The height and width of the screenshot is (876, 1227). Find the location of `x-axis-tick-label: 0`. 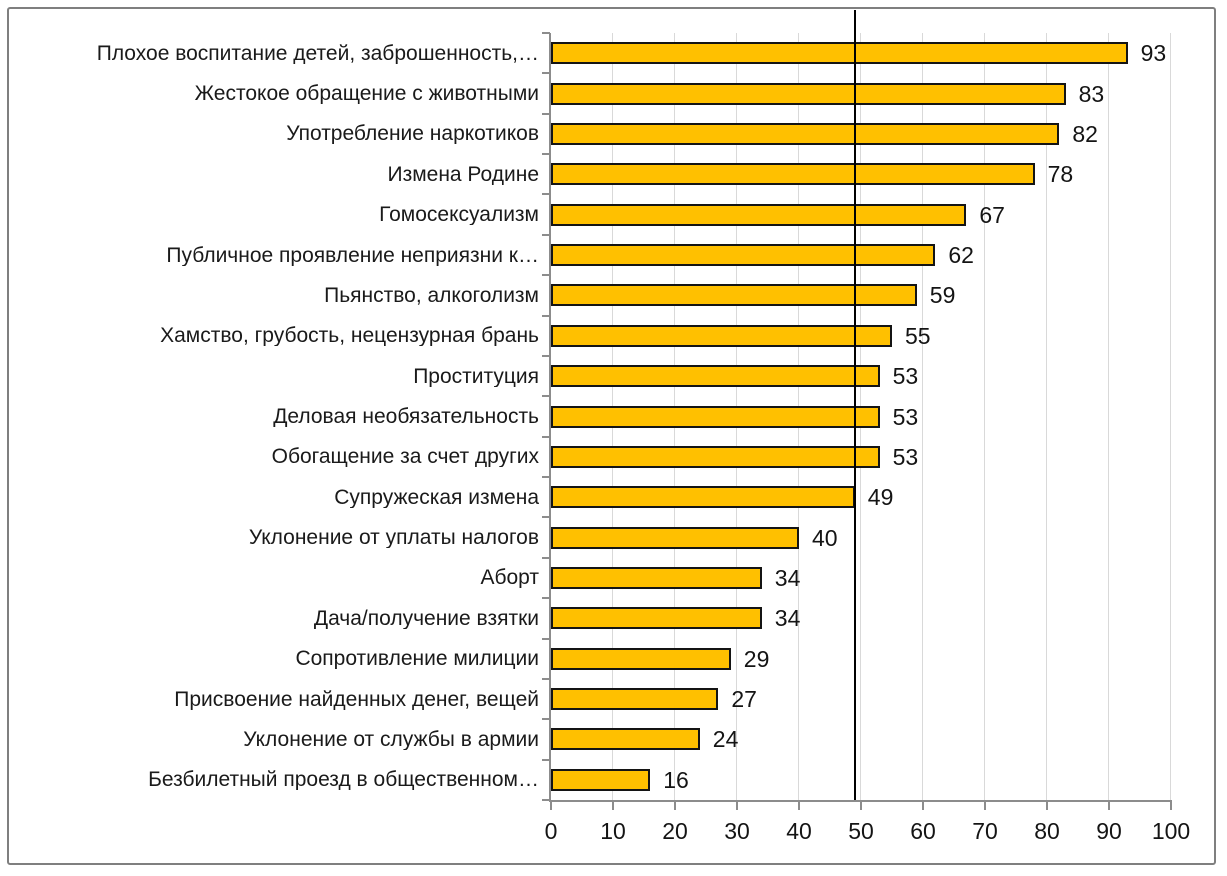

x-axis-tick-label: 0 is located at coordinates (551, 831).